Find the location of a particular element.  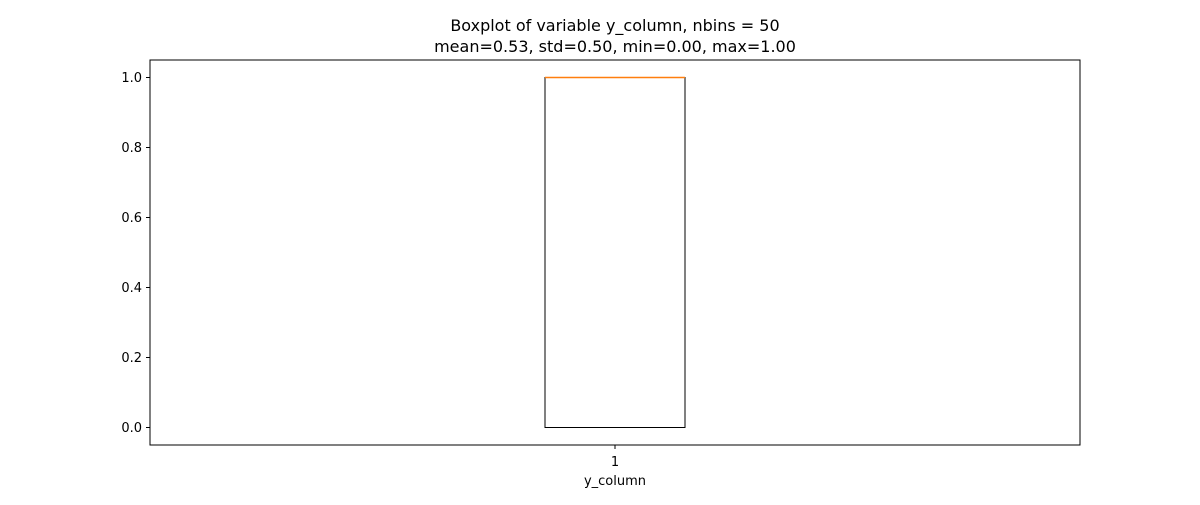

x-axis: 1 is located at coordinates (615, 457).